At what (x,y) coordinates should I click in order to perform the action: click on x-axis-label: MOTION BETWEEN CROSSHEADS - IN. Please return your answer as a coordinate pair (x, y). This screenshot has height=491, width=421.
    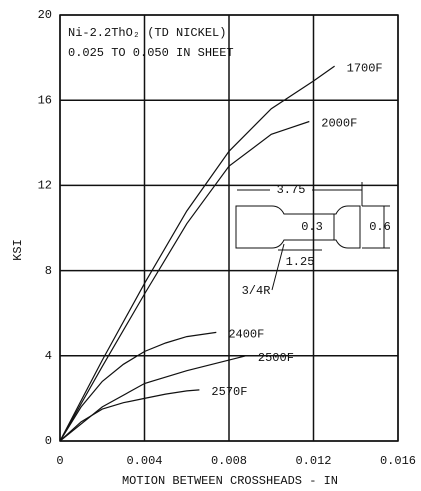
    Looking at the image, I should click on (230, 481).